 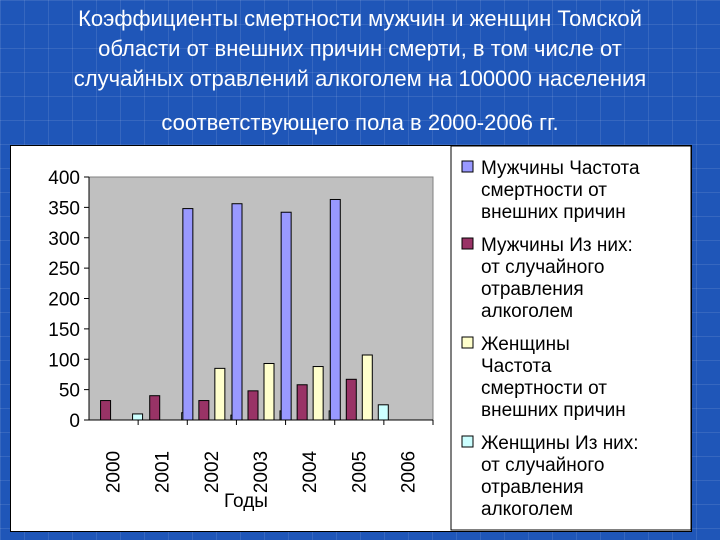 What do you see at coordinates (64, 360) in the screenshot?
I see `y-tick-label: 100` at bounding box center [64, 360].